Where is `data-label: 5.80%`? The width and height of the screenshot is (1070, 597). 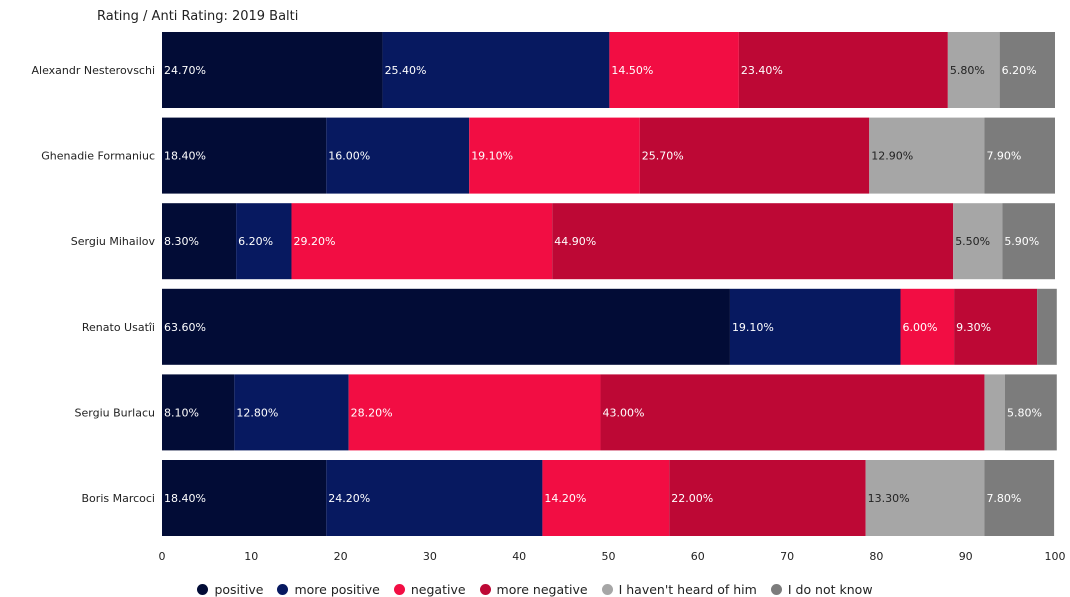 data-label: 5.80% is located at coordinates (967, 70).